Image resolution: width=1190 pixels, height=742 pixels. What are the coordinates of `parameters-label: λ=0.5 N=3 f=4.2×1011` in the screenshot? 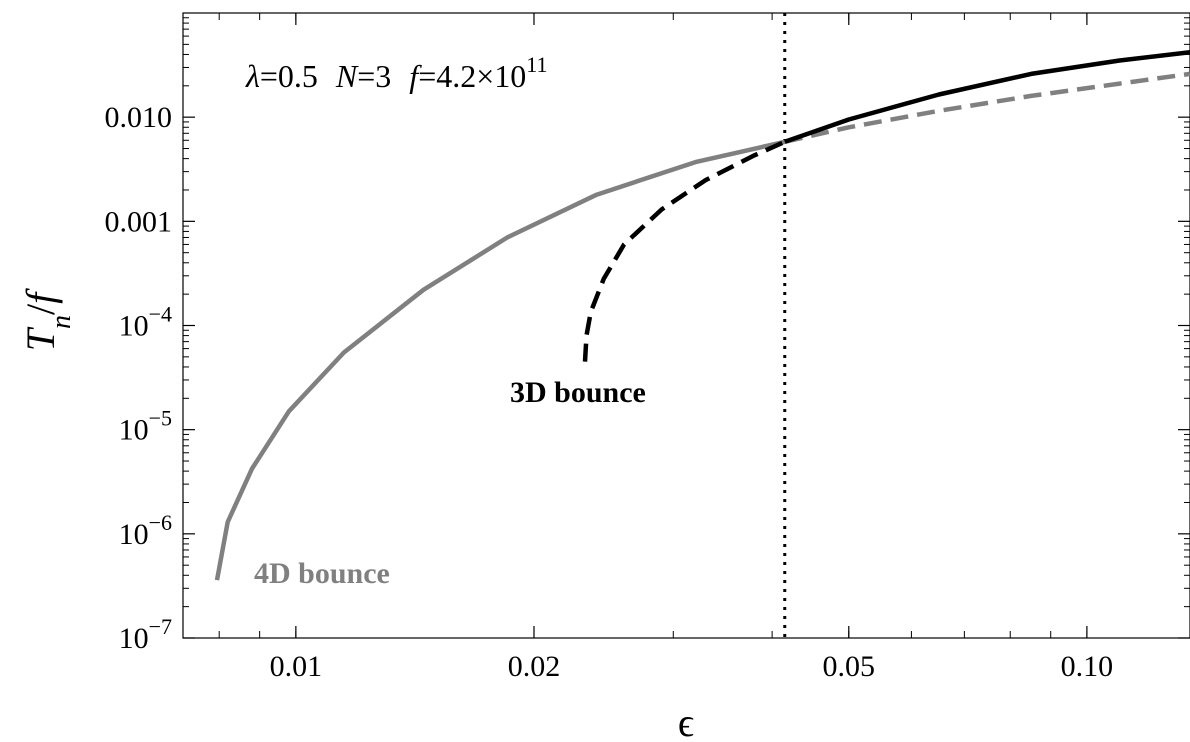 It's located at (396, 73).